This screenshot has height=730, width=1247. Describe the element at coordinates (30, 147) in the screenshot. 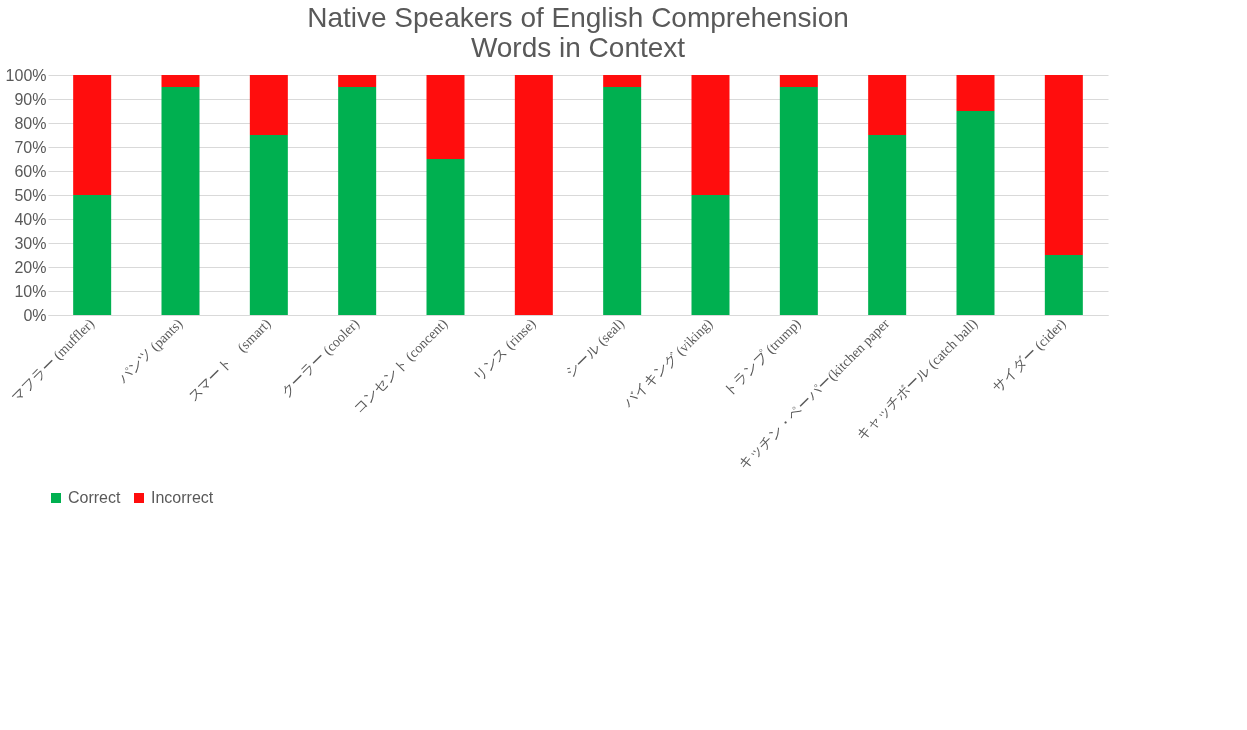

I see `y-tick-label: 70%` at that location.